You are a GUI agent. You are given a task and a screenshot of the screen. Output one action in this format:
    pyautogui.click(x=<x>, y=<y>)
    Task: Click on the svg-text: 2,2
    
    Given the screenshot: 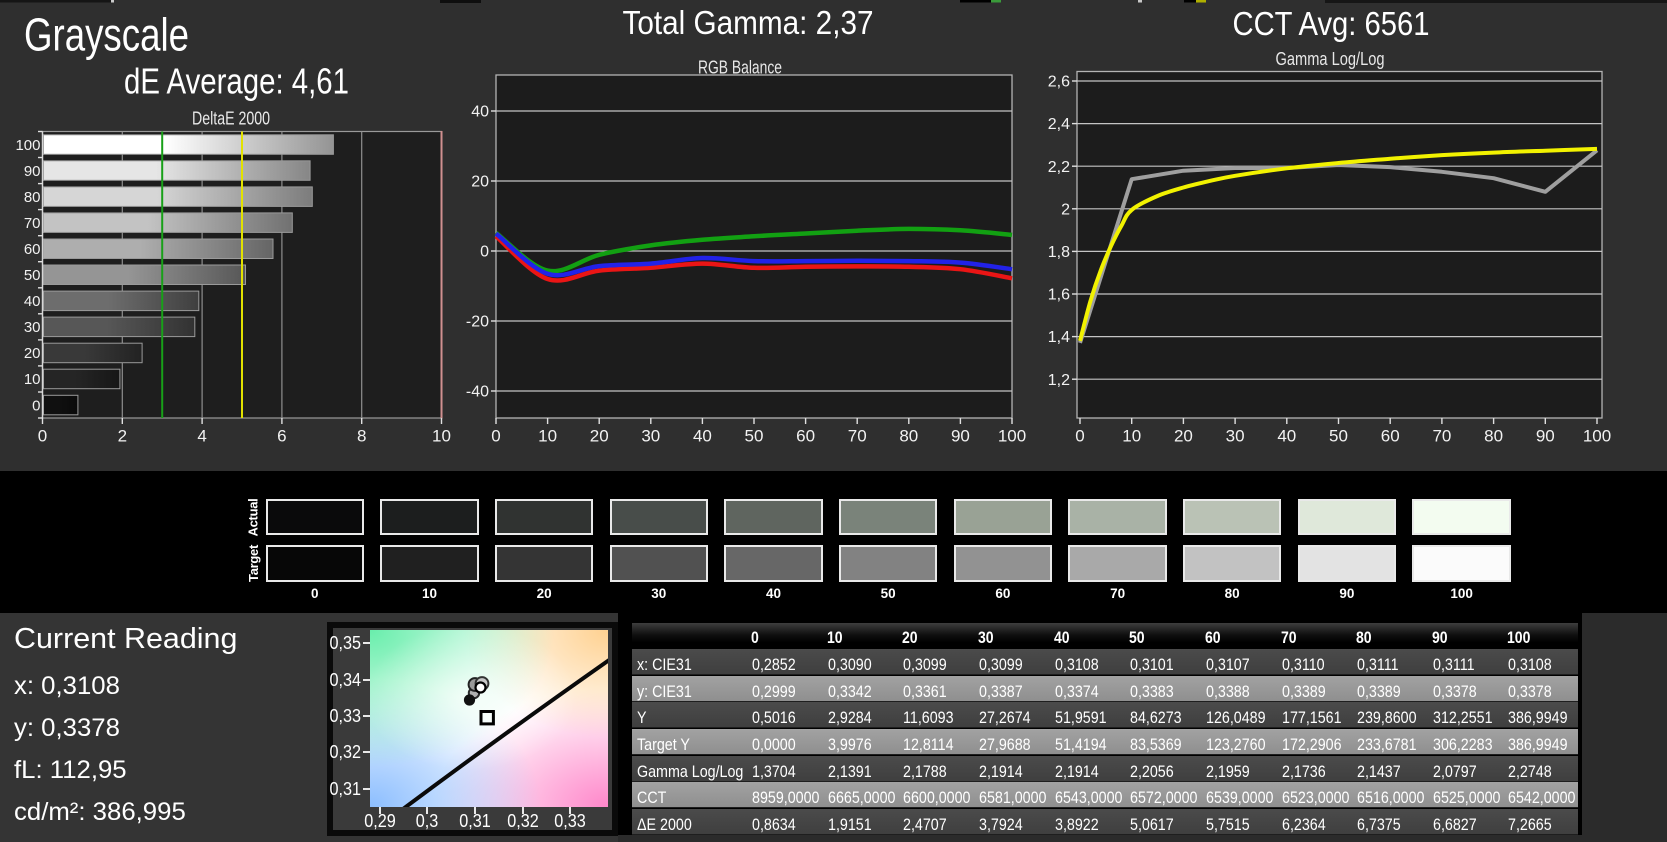 What is the action you would take?
    pyautogui.click(x=1059, y=167)
    